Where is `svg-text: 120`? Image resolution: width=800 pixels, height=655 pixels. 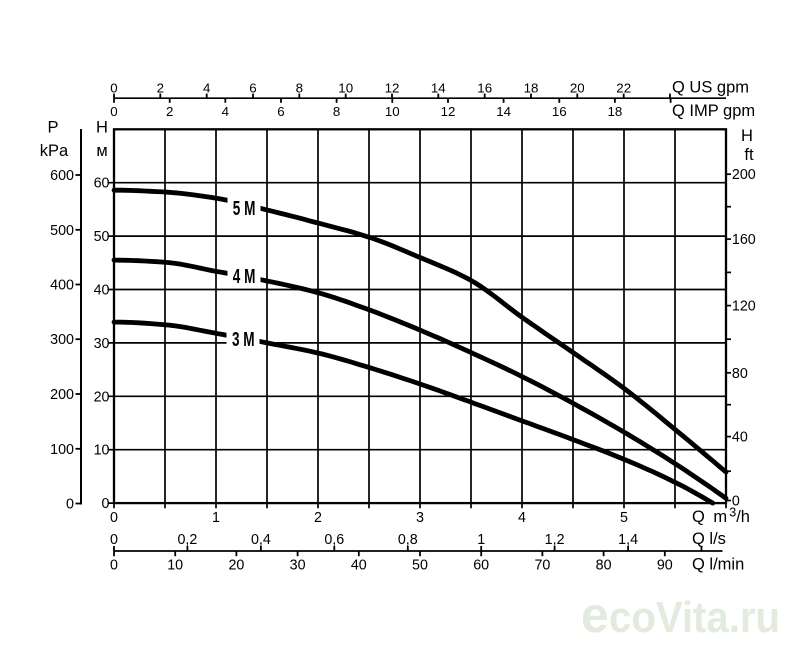 svg-text: 120 is located at coordinates (744, 307).